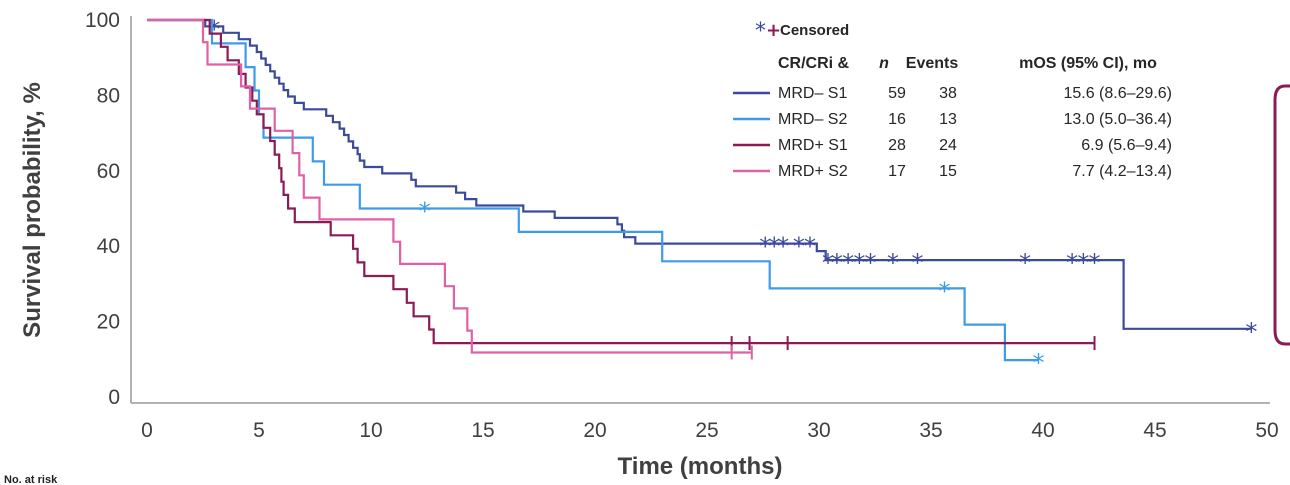 Image resolution: width=1290 pixels, height=485 pixels. What do you see at coordinates (897, 119) in the screenshot?
I see `legend-n: 16` at bounding box center [897, 119].